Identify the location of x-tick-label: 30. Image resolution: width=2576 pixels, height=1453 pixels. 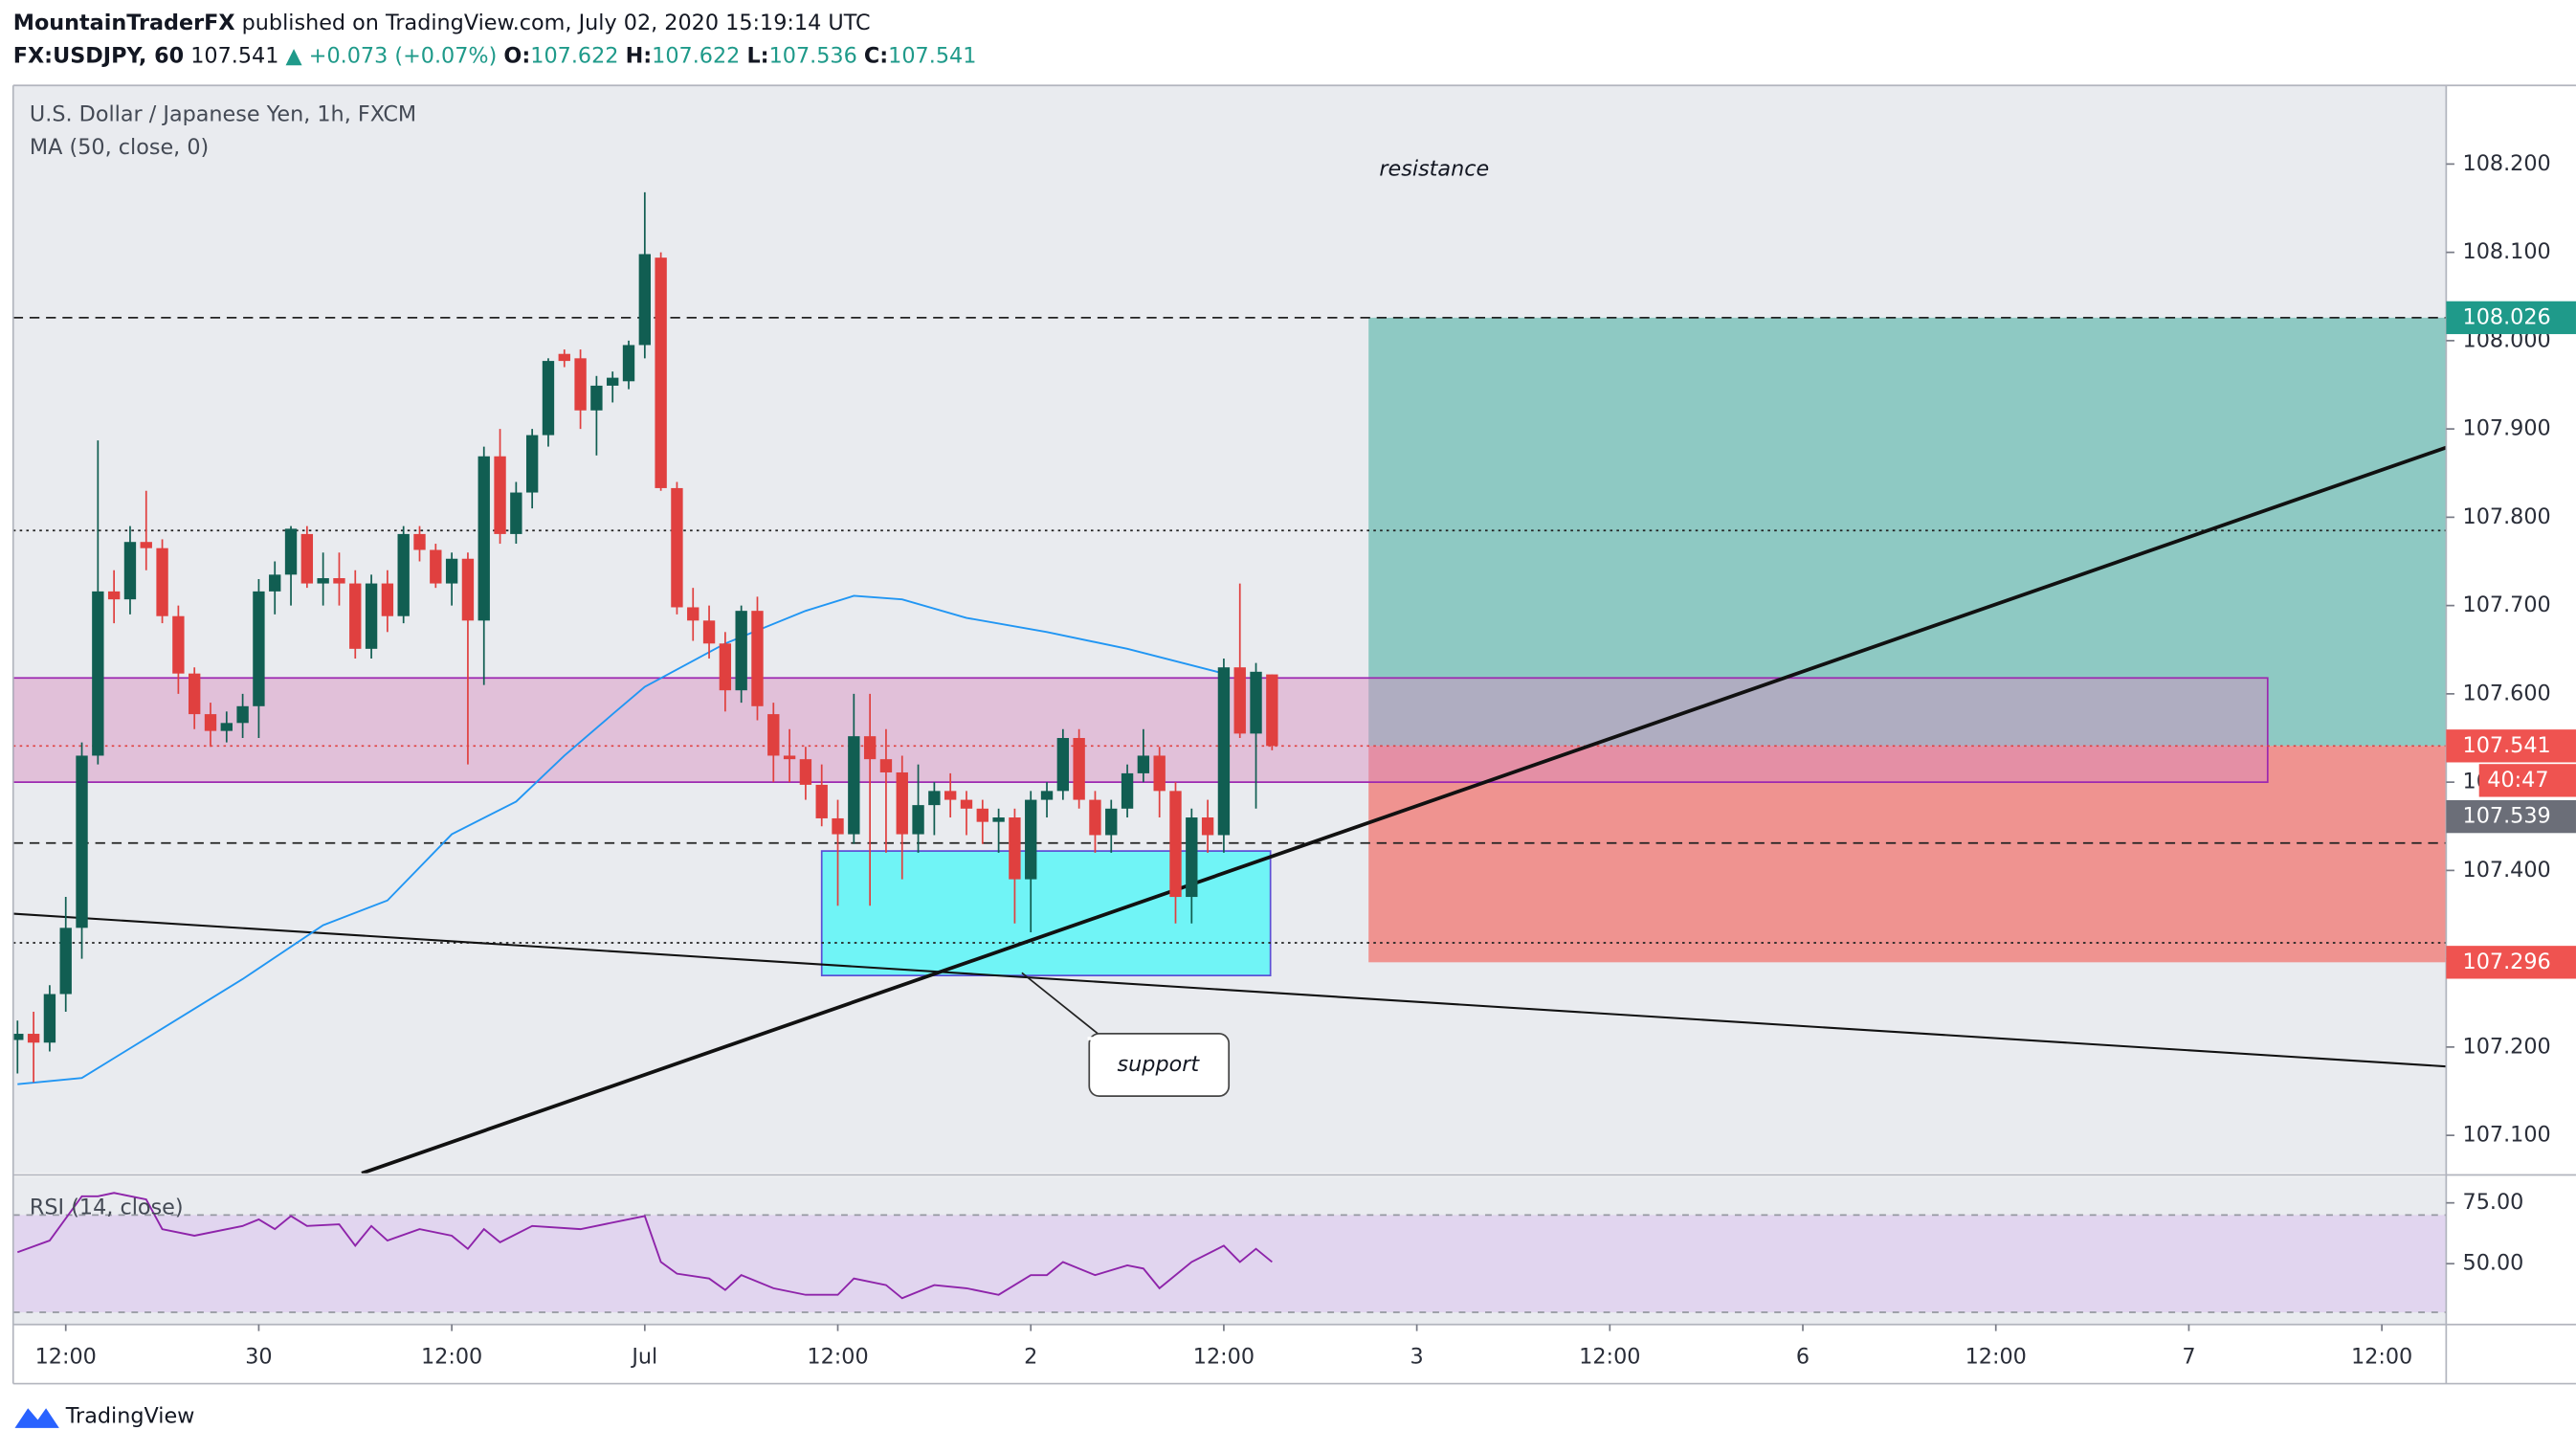
(258, 1357).